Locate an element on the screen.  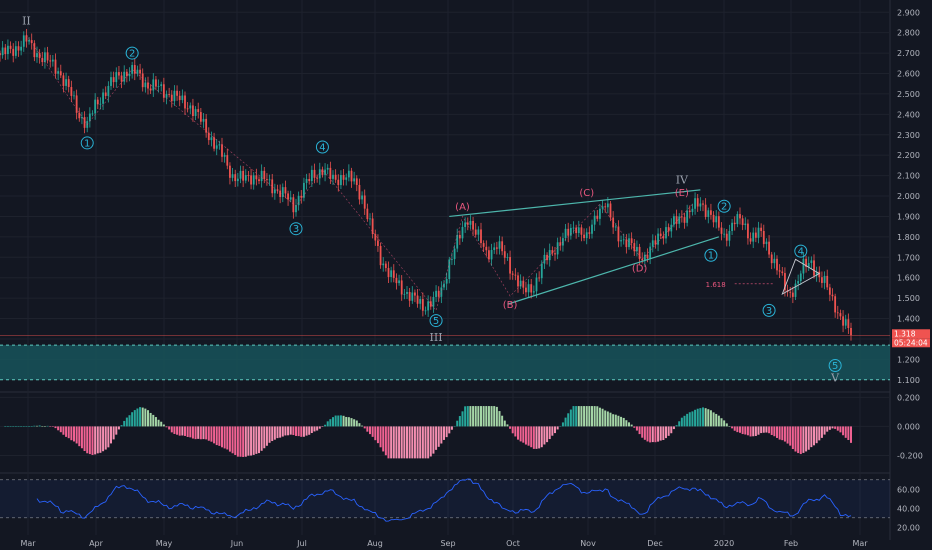
y-tick-label: 2.500 is located at coordinates (908, 94).